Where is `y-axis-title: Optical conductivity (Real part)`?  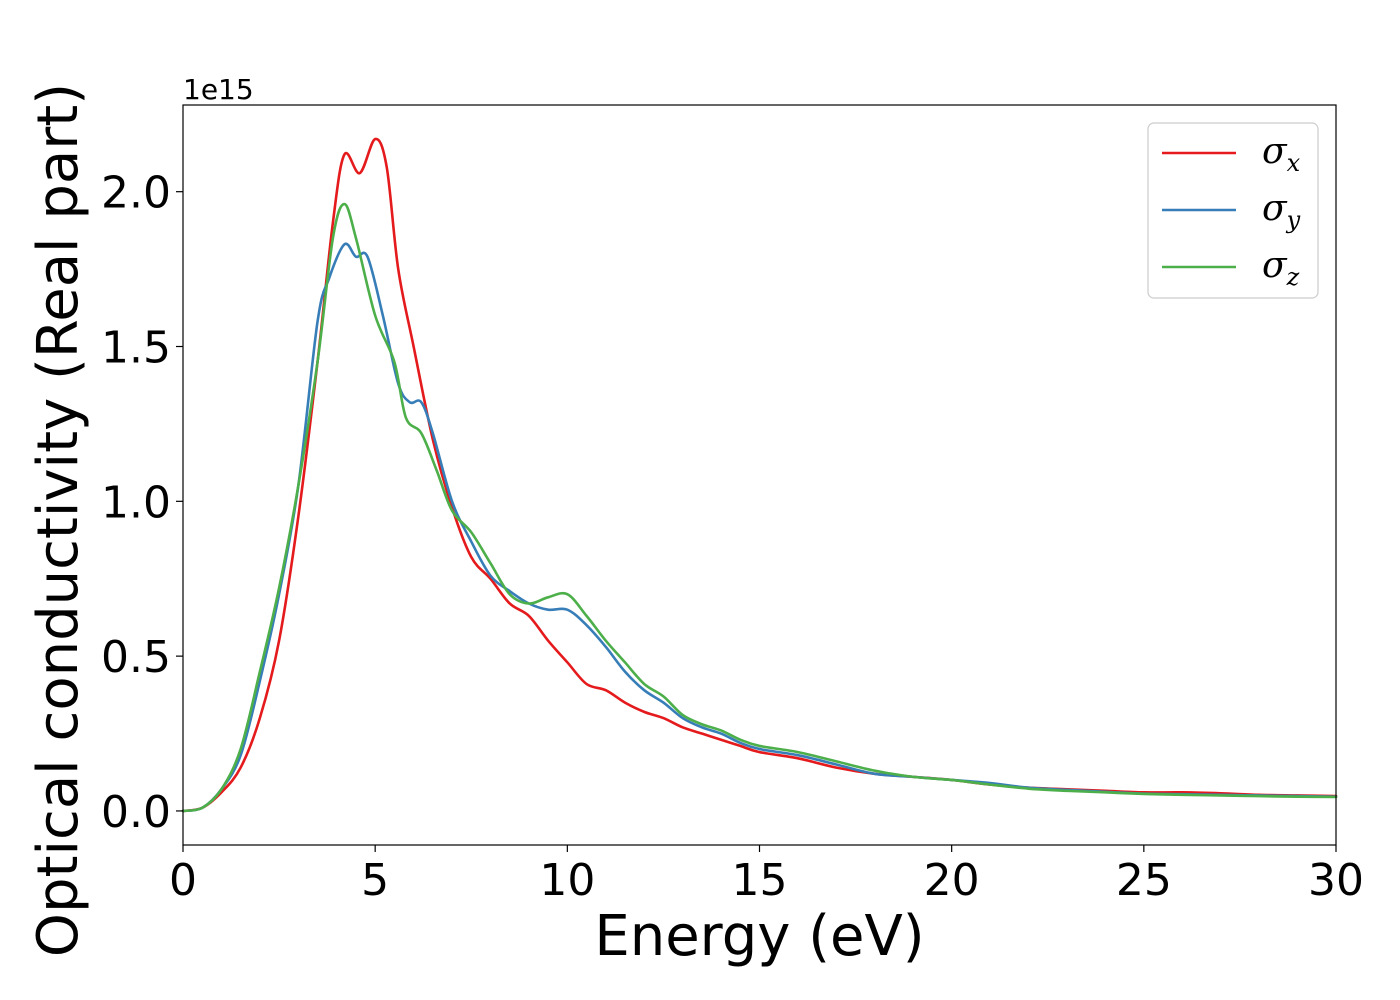
y-axis-title: Optical conductivity (Real part) is located at coordinates (58, 520).